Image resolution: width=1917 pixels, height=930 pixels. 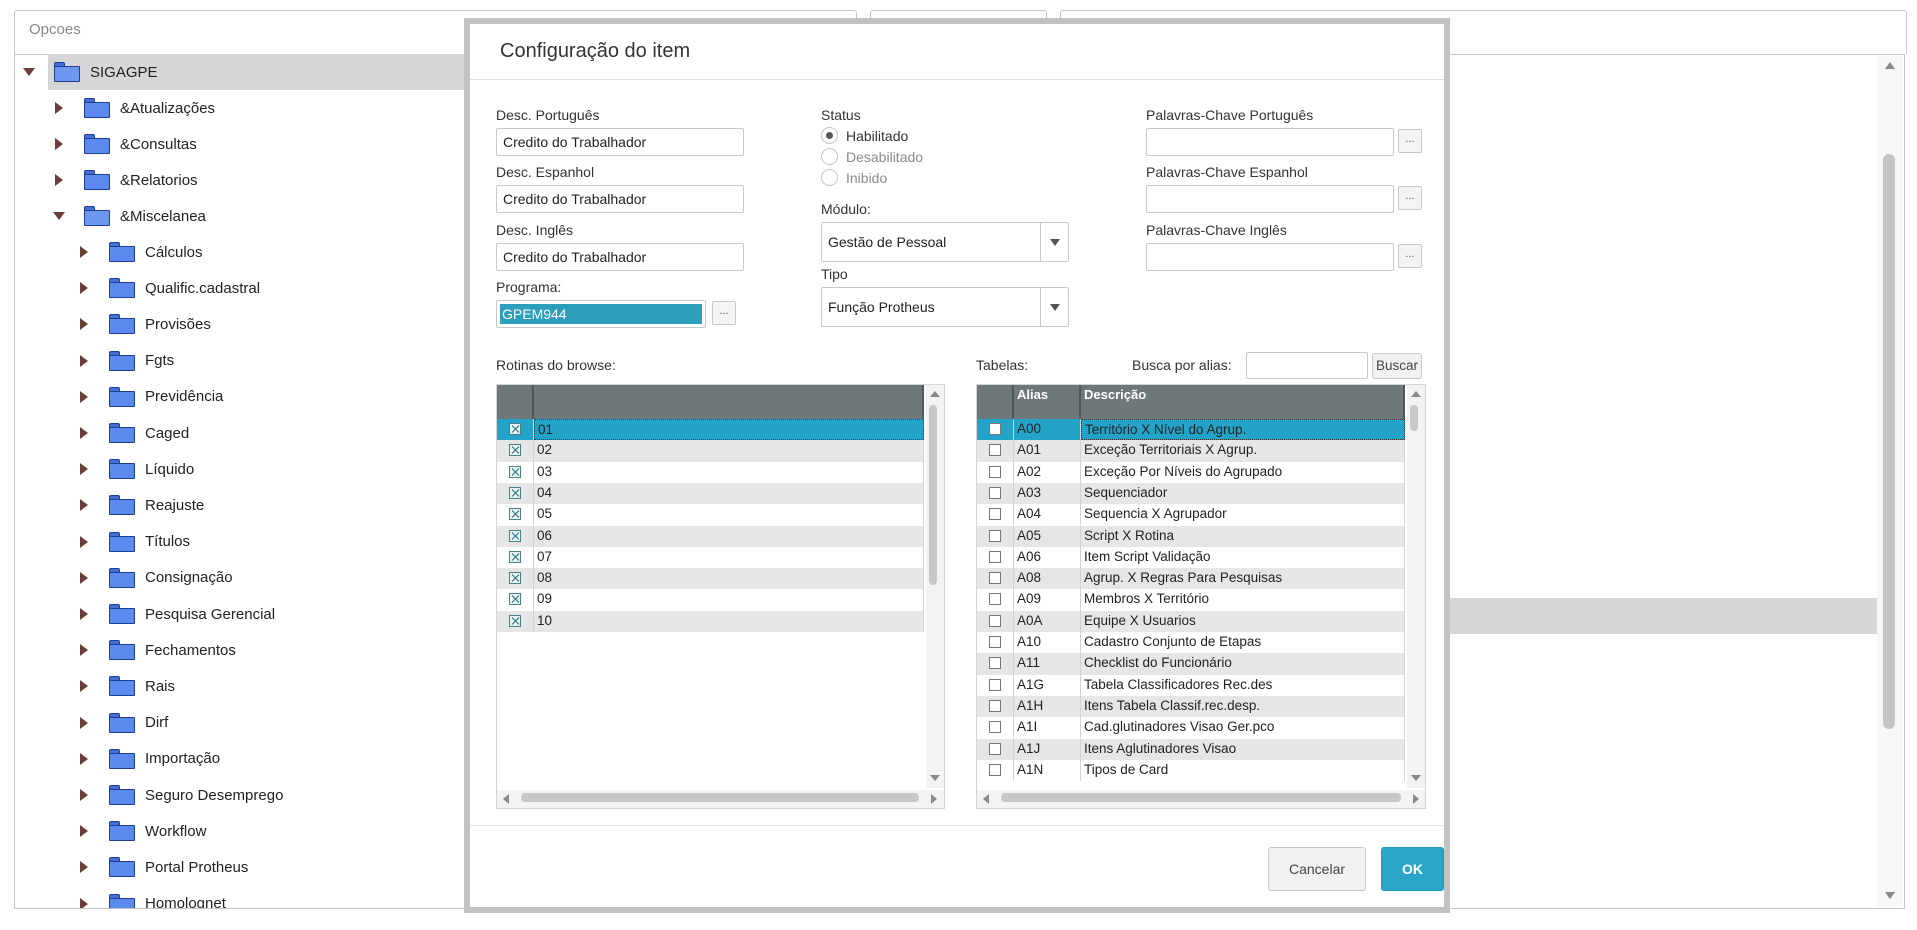 What do you see at coordinates (123, 361) in the screenshot?
I see `tree-node-item: Fgts` at bounding box center [123, 361].